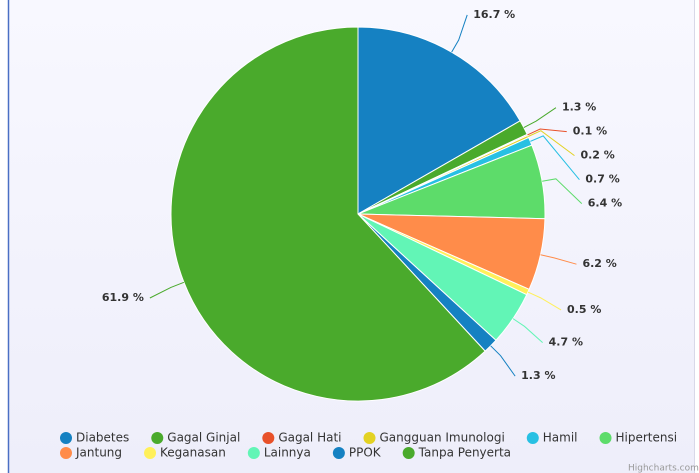 Image resolution: width=699 pixels, height=473 pixels. What do you see at coordinates (365, 453) in the screenshot?
I see `legend-label: PPOK` at bounding box center [365, 453].